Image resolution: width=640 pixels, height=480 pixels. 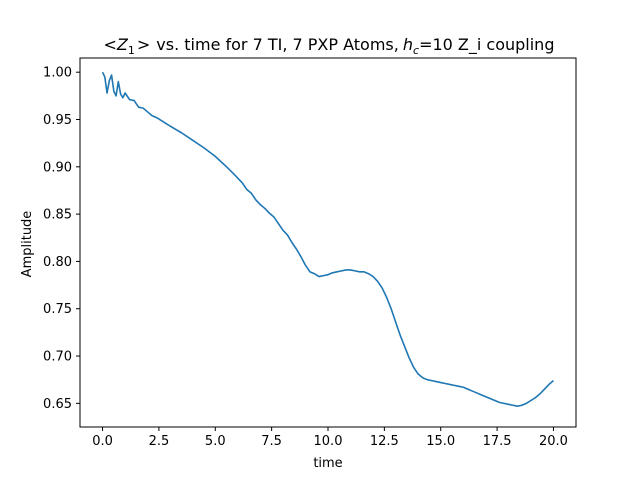 What do you see at coordinates (497, 441) in the screenshot?
I see `x-tick-label: 17.5` at bounding box center [497, 441].